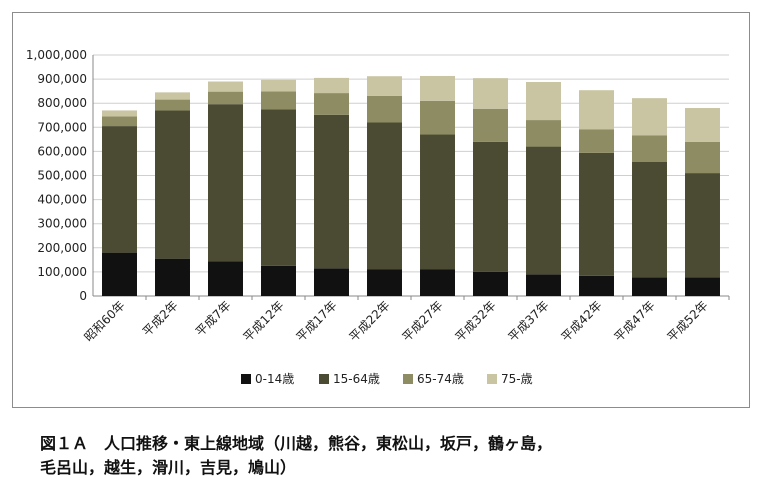  What do you see at coordinates (62, 127) in the screenshot?
I see `y-tick-label: 700,000` at bounding box center [62, 127].